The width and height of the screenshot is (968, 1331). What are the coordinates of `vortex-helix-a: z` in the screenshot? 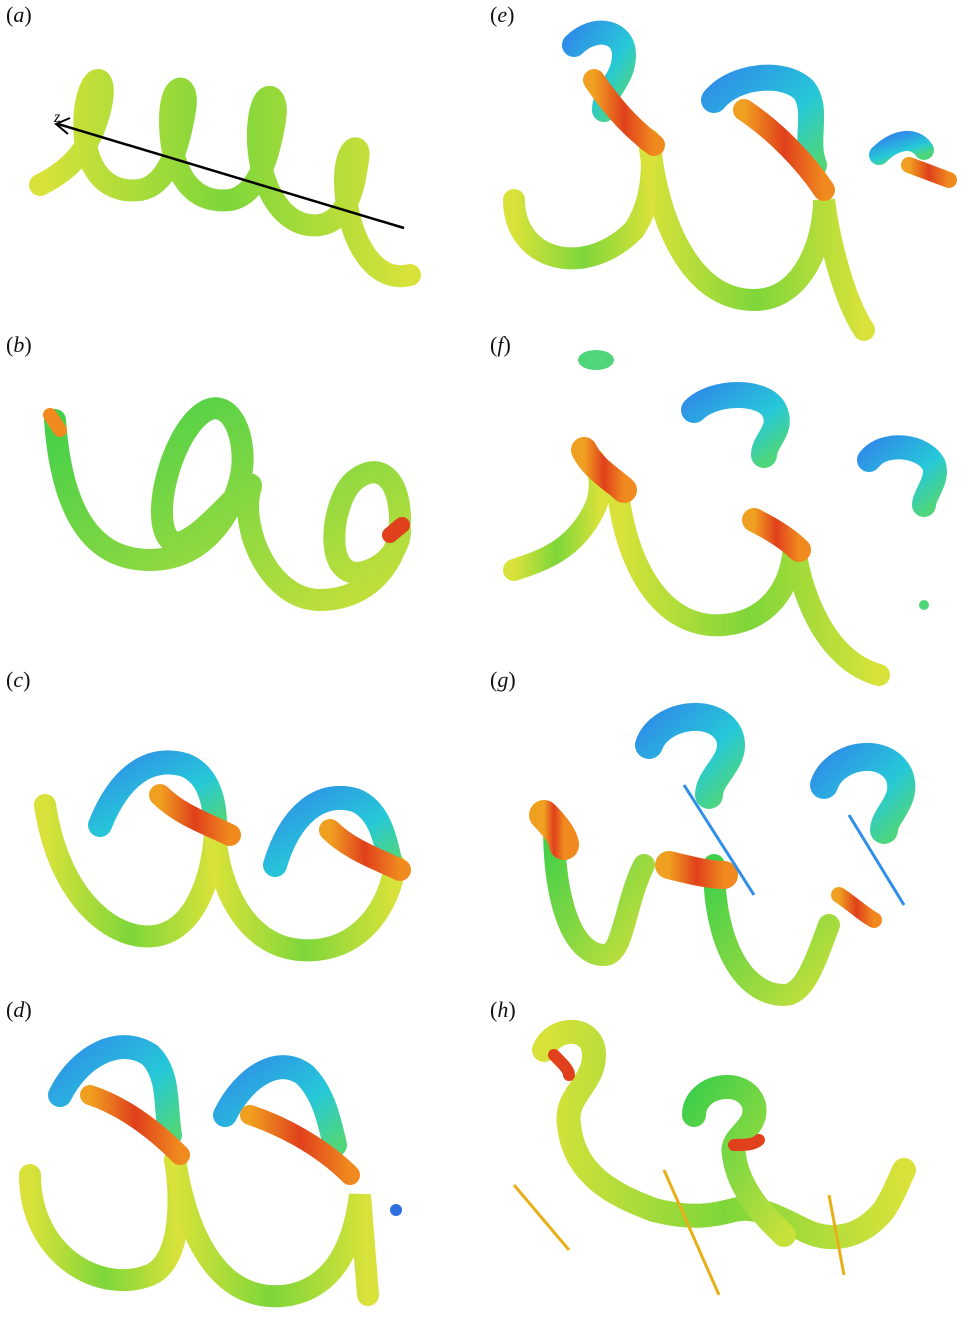 It's located at (225, 178).